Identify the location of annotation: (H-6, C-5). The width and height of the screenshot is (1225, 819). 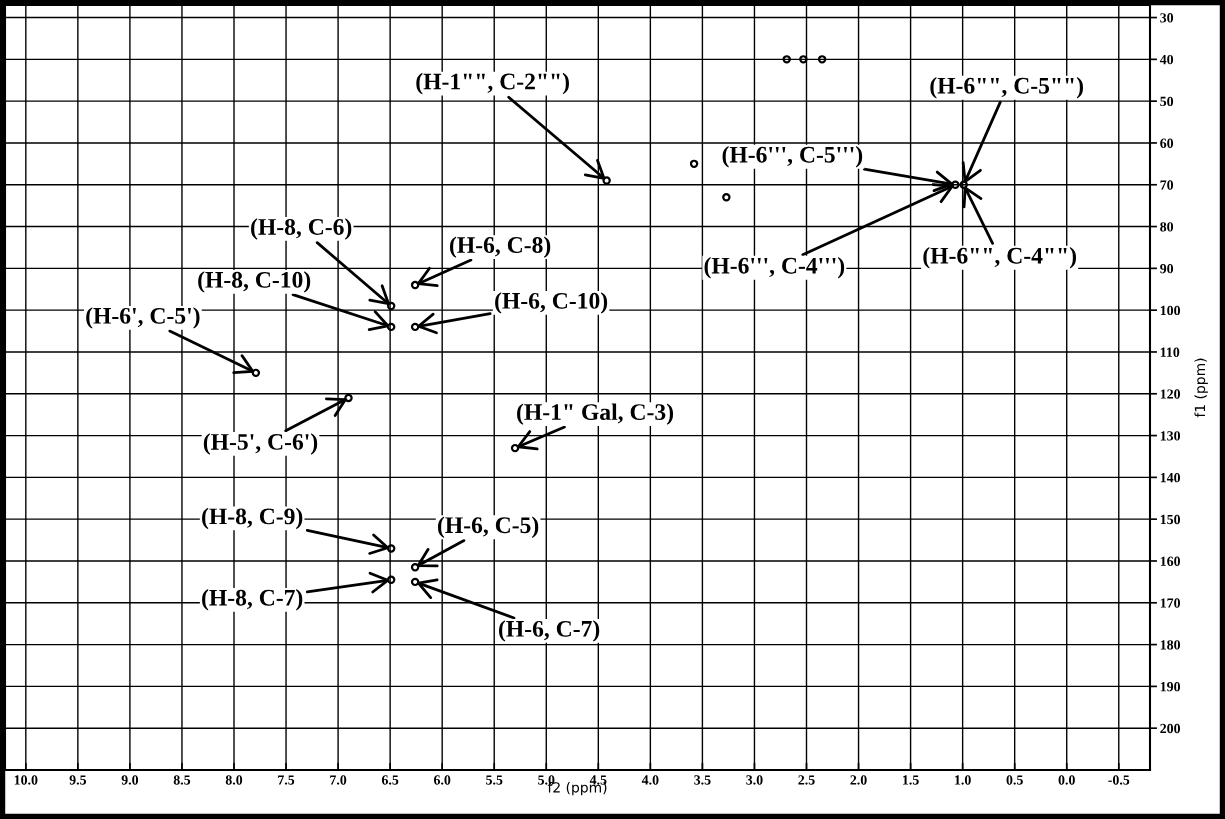
(488, 527).